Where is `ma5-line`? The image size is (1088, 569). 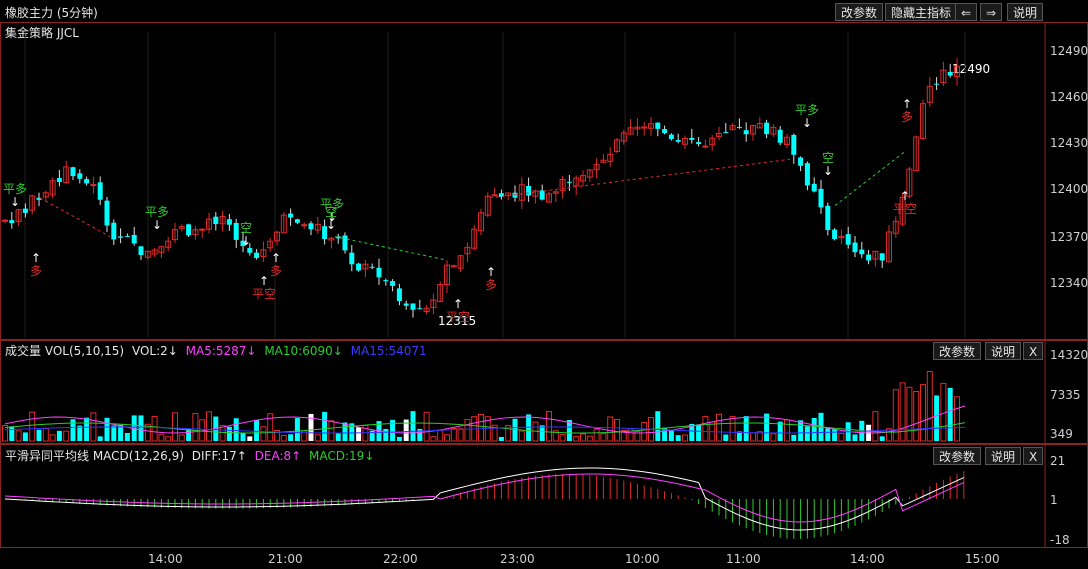 ma5-line is located at coordinates (485, 419).